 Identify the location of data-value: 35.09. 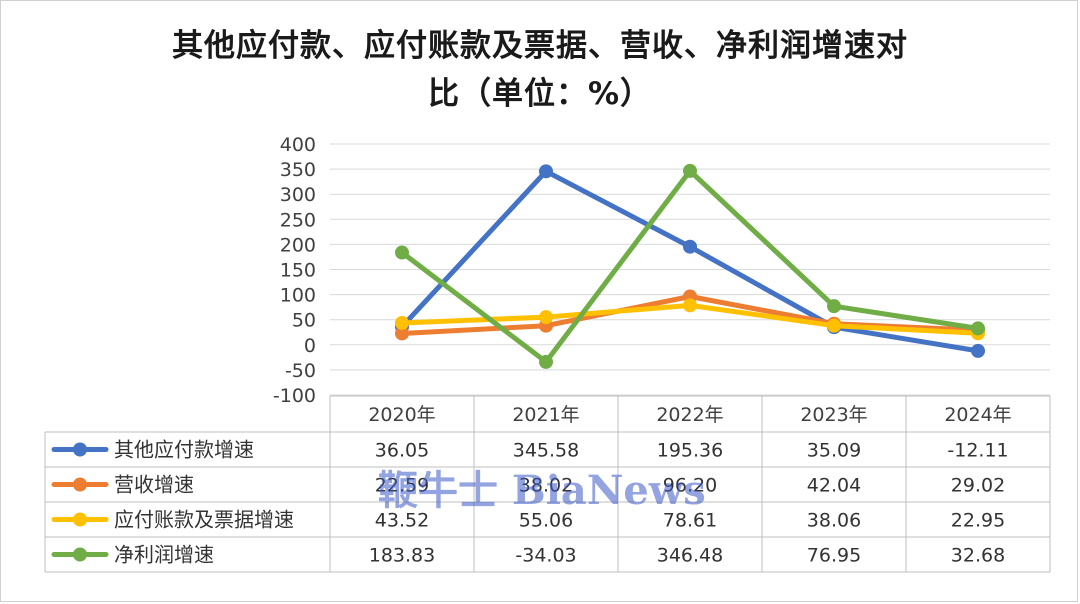
(834, 451).